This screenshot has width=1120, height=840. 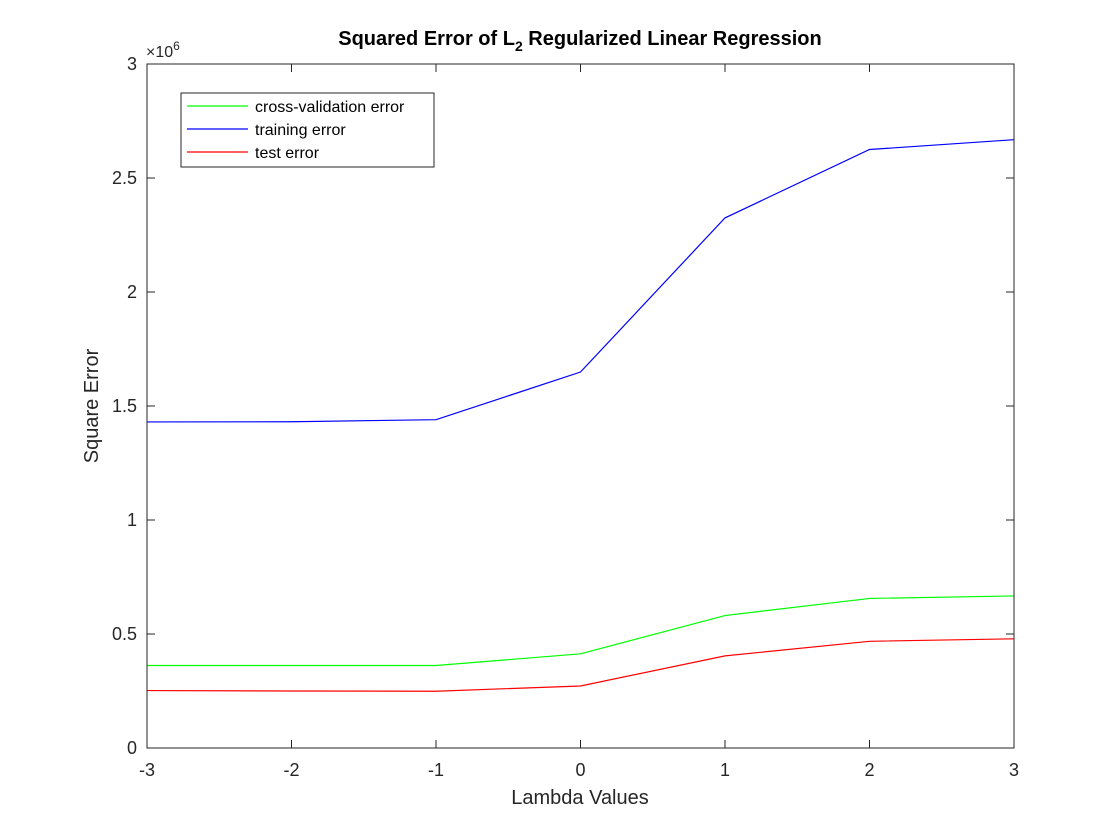 I want to click on legend-box, so click(x=307, y=130).